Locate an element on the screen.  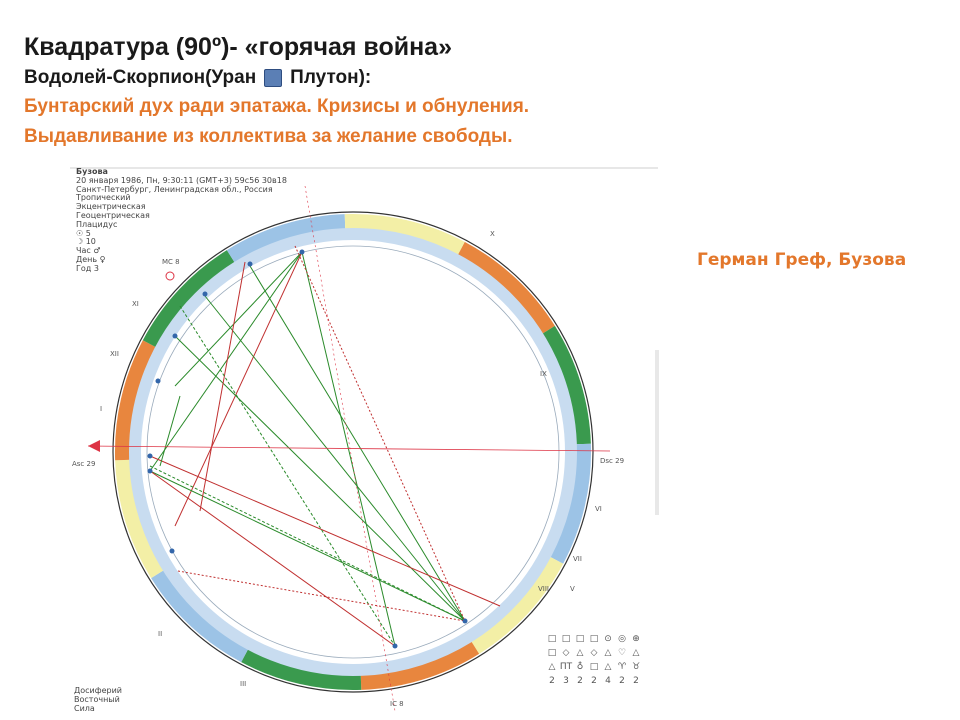
grid-symbol: ♁ is located at coordinates (580, 667).